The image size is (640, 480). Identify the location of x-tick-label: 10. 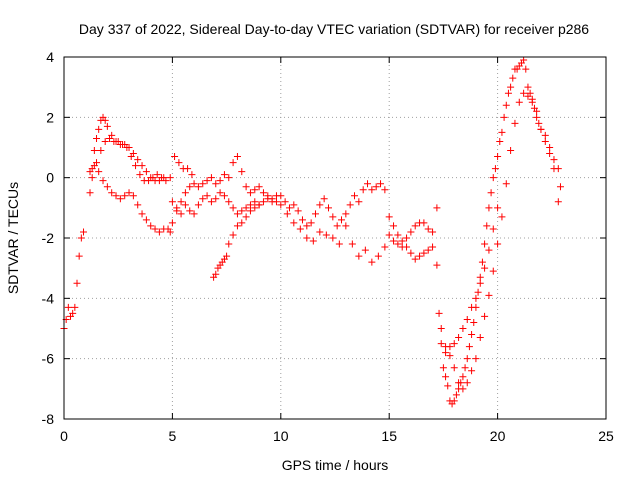
(281, 436).